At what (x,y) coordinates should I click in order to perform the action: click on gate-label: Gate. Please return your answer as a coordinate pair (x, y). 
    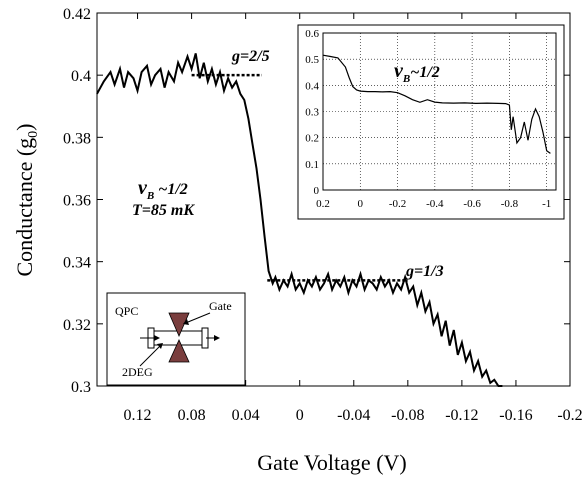
    Looking at the image, I should click on (220, 306).